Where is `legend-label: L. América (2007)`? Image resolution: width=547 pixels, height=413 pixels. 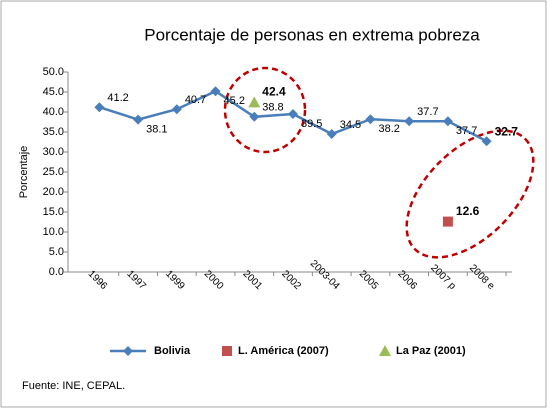 legend-label: L. América (2007) is located at coordinates (283, 351).